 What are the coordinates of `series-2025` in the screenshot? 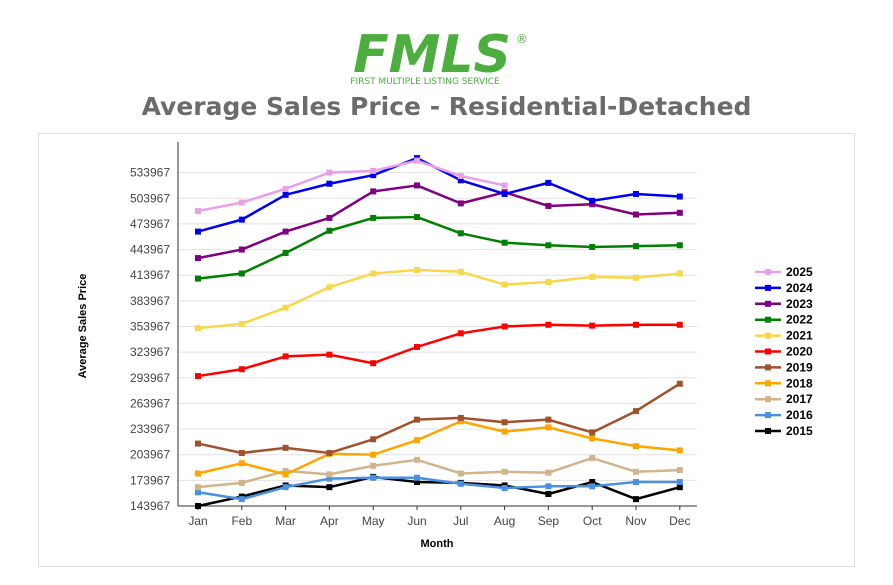 It's located at (351, 186).